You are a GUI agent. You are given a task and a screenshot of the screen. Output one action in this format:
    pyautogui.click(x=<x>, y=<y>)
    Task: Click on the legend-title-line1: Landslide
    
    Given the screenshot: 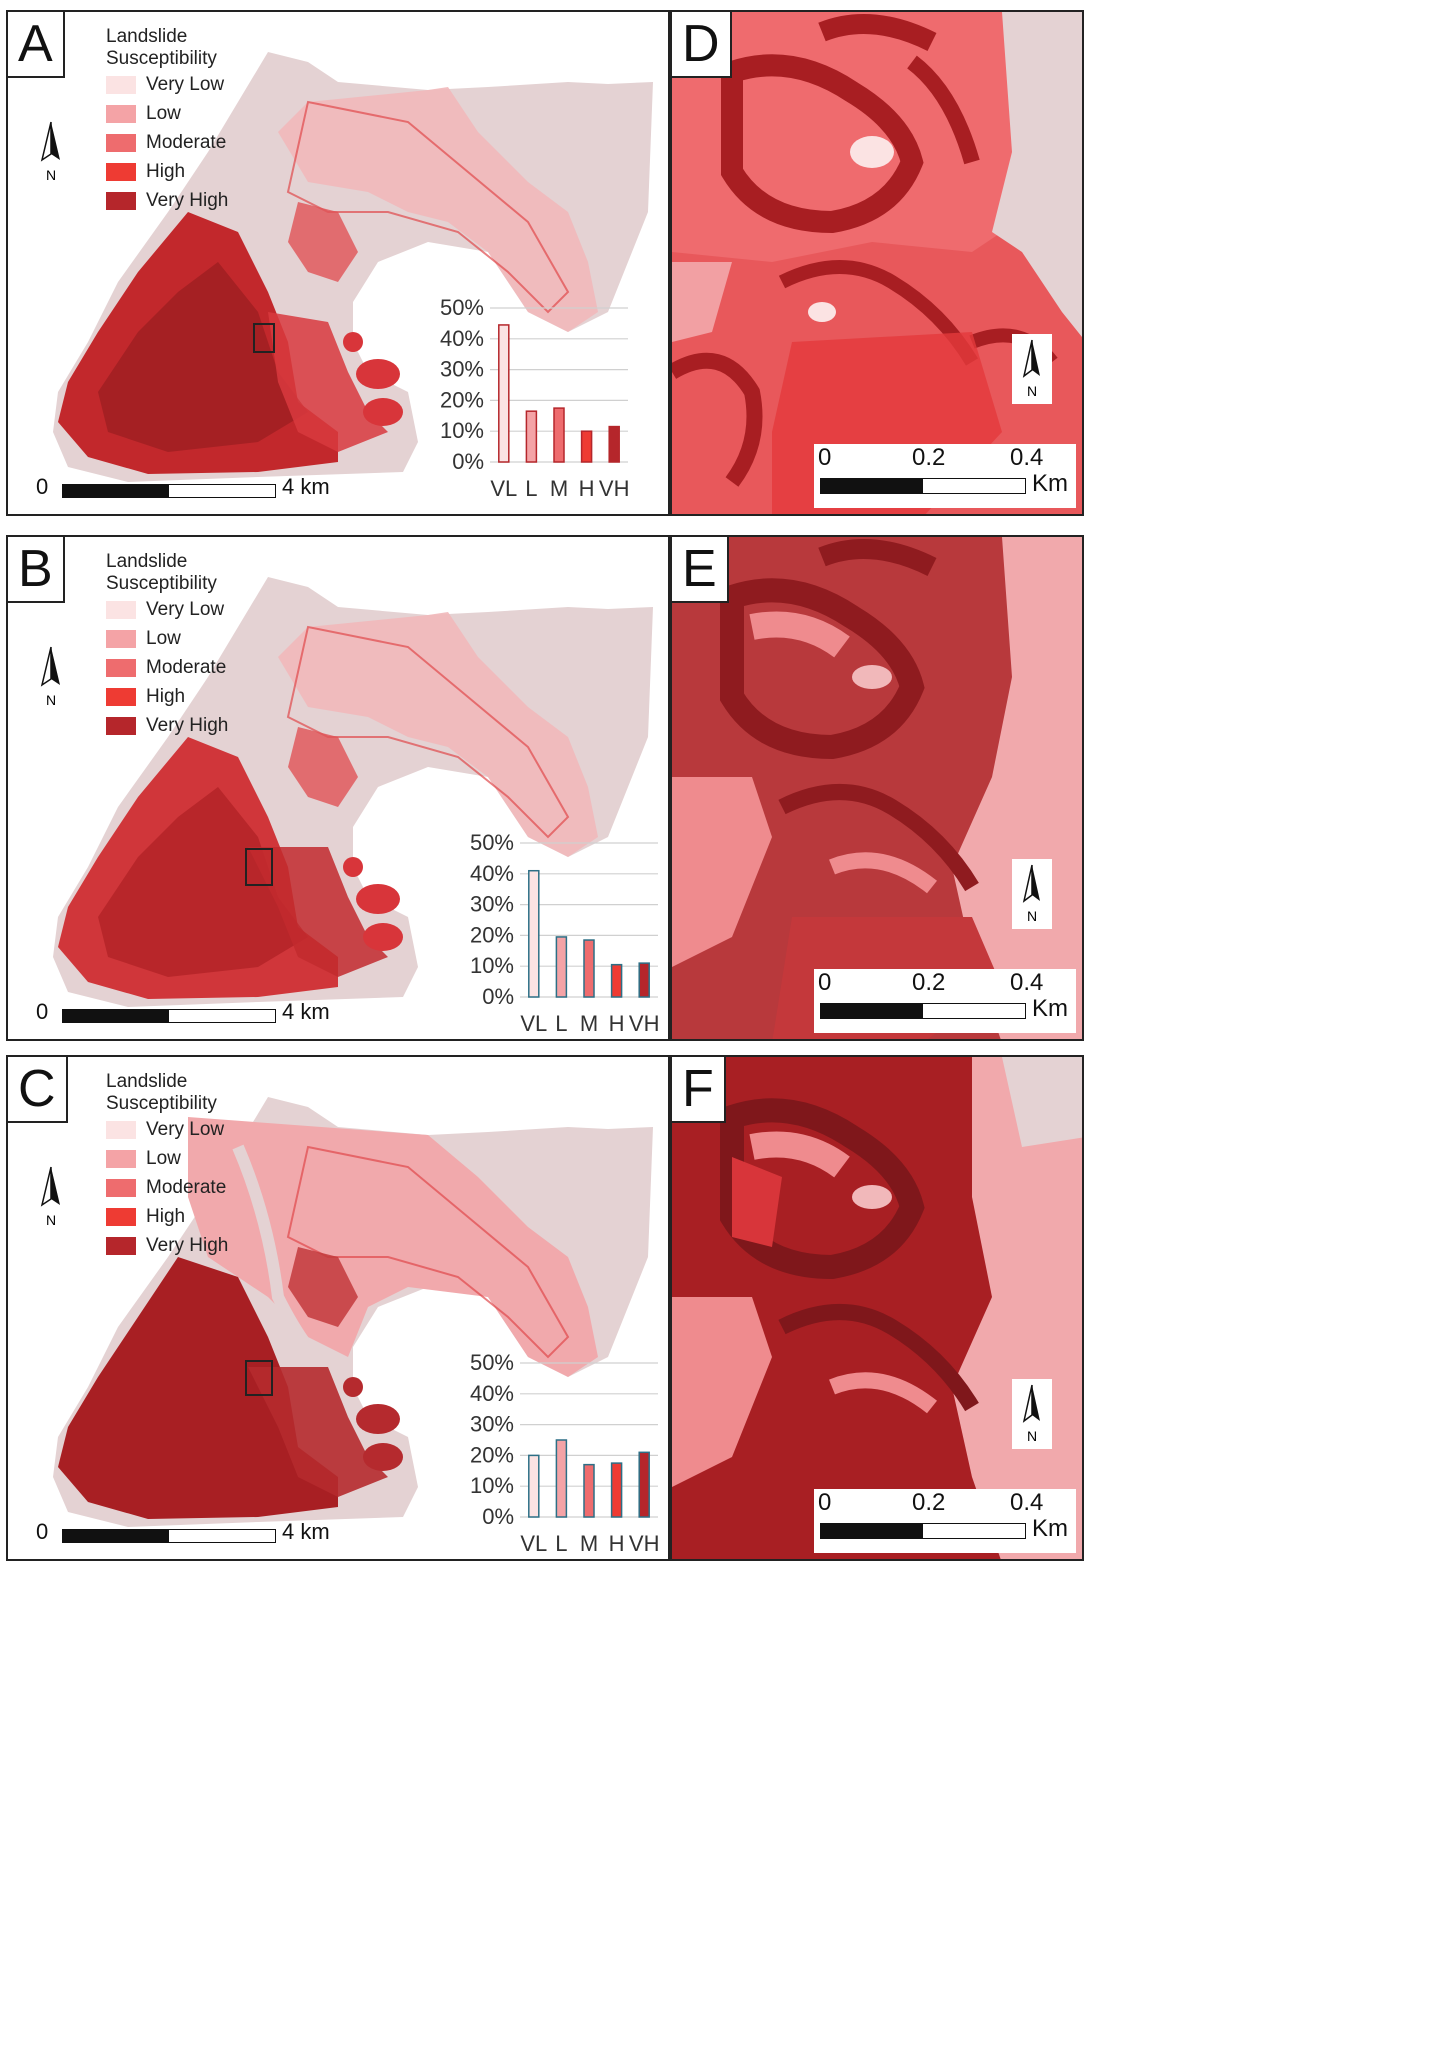 What is the action you would take?
    pyautogui.click(x=147, y=36)
    